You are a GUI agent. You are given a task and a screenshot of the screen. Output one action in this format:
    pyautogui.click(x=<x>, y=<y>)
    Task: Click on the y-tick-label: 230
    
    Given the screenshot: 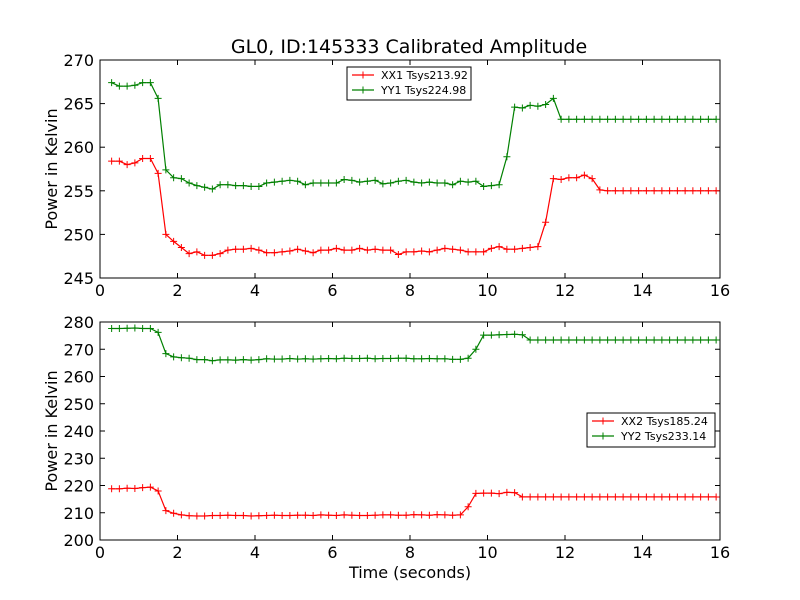 What is the action you would take?
    pyautogui.click(x=78, y=458)
    